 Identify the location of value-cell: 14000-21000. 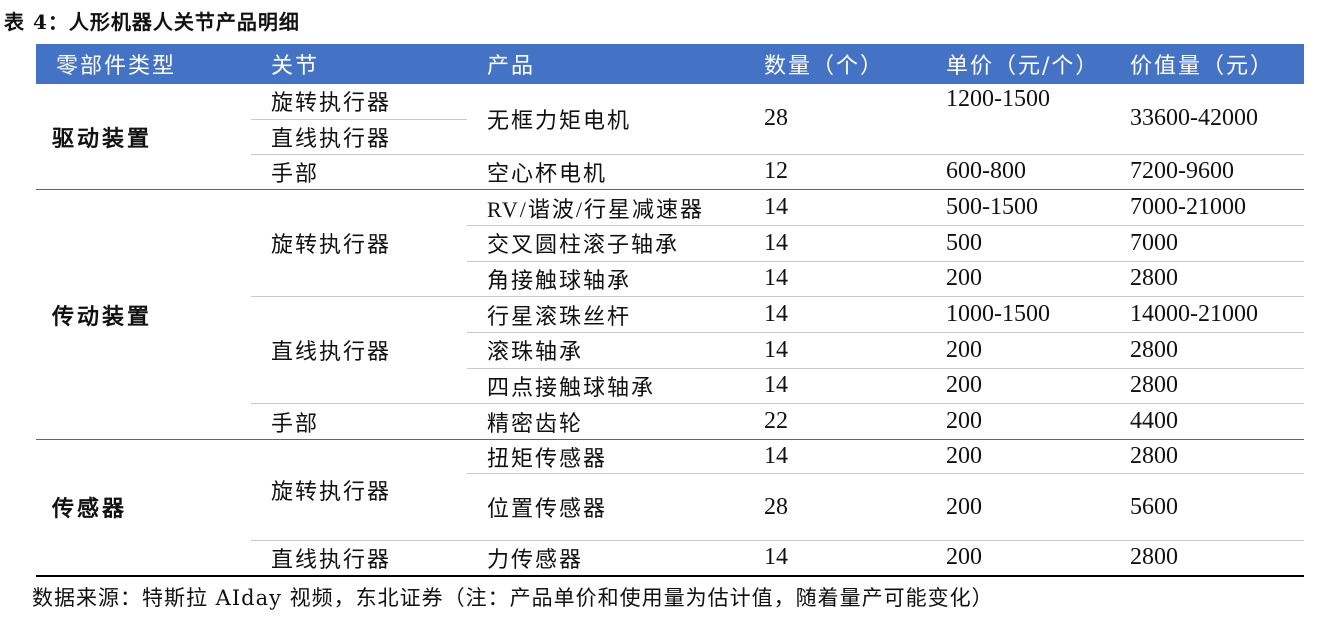
(1207, 314).